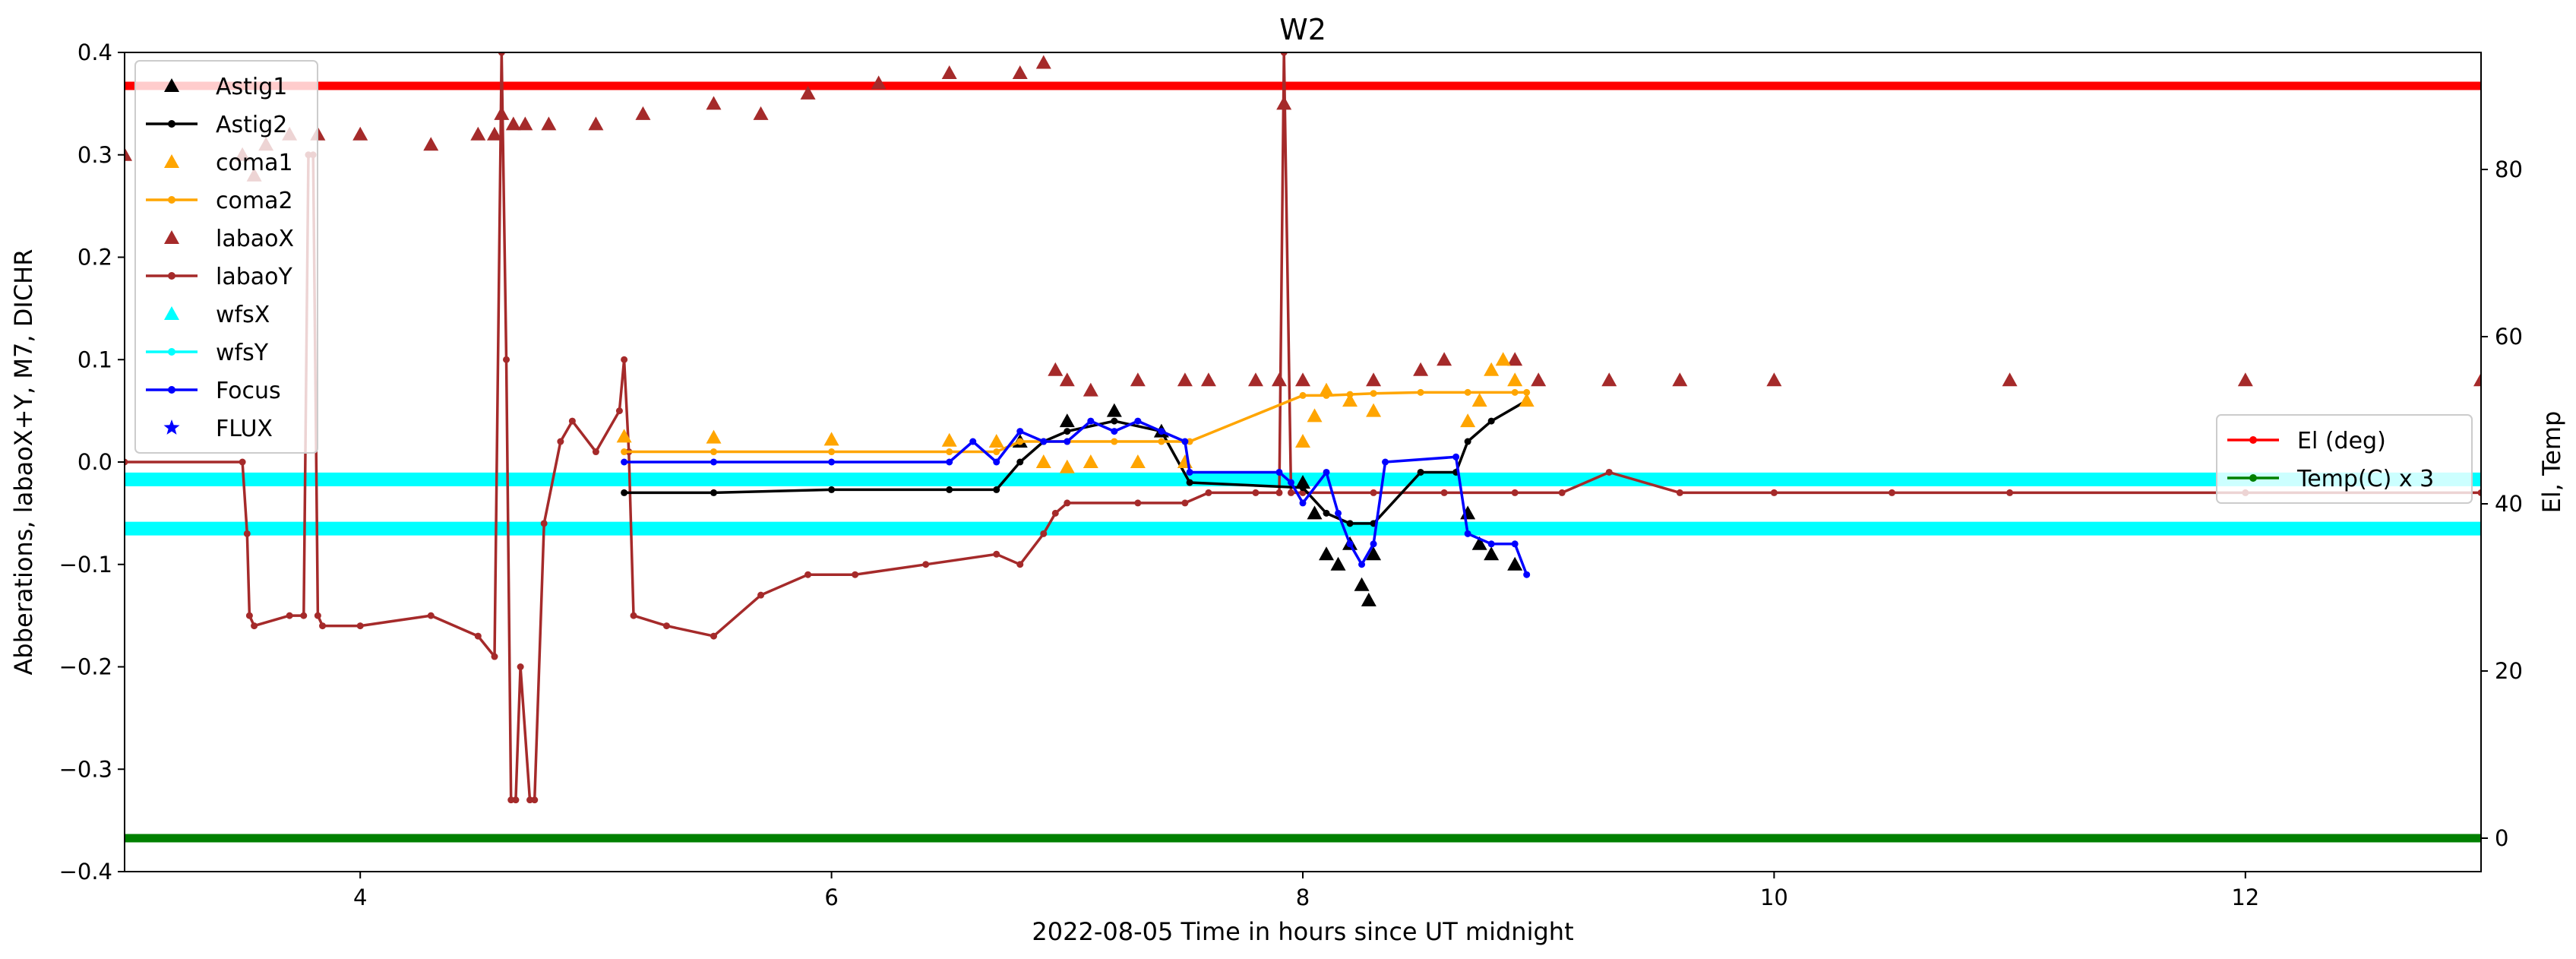  Describe the element at coordinates (254, 277) in the screenshot. I see `legend-label: labaoY` at that location.